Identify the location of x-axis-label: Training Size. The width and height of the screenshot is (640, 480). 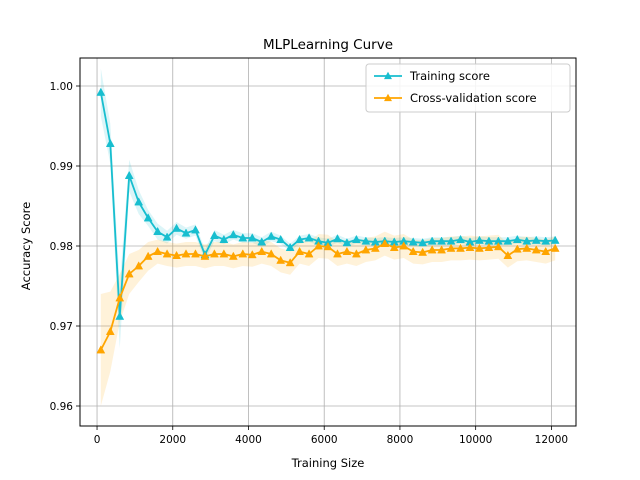
(328, 463).